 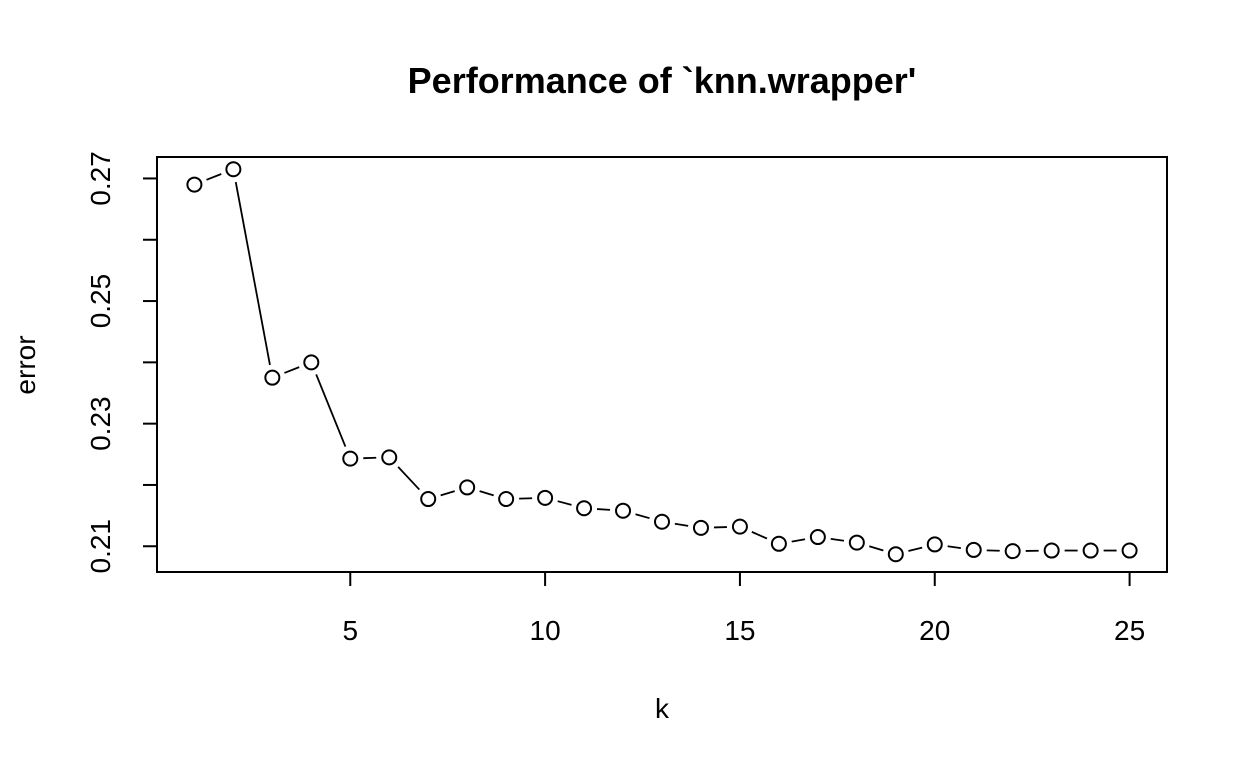 I want to click on x-tick-label: 10, so click(x=545, y=630).